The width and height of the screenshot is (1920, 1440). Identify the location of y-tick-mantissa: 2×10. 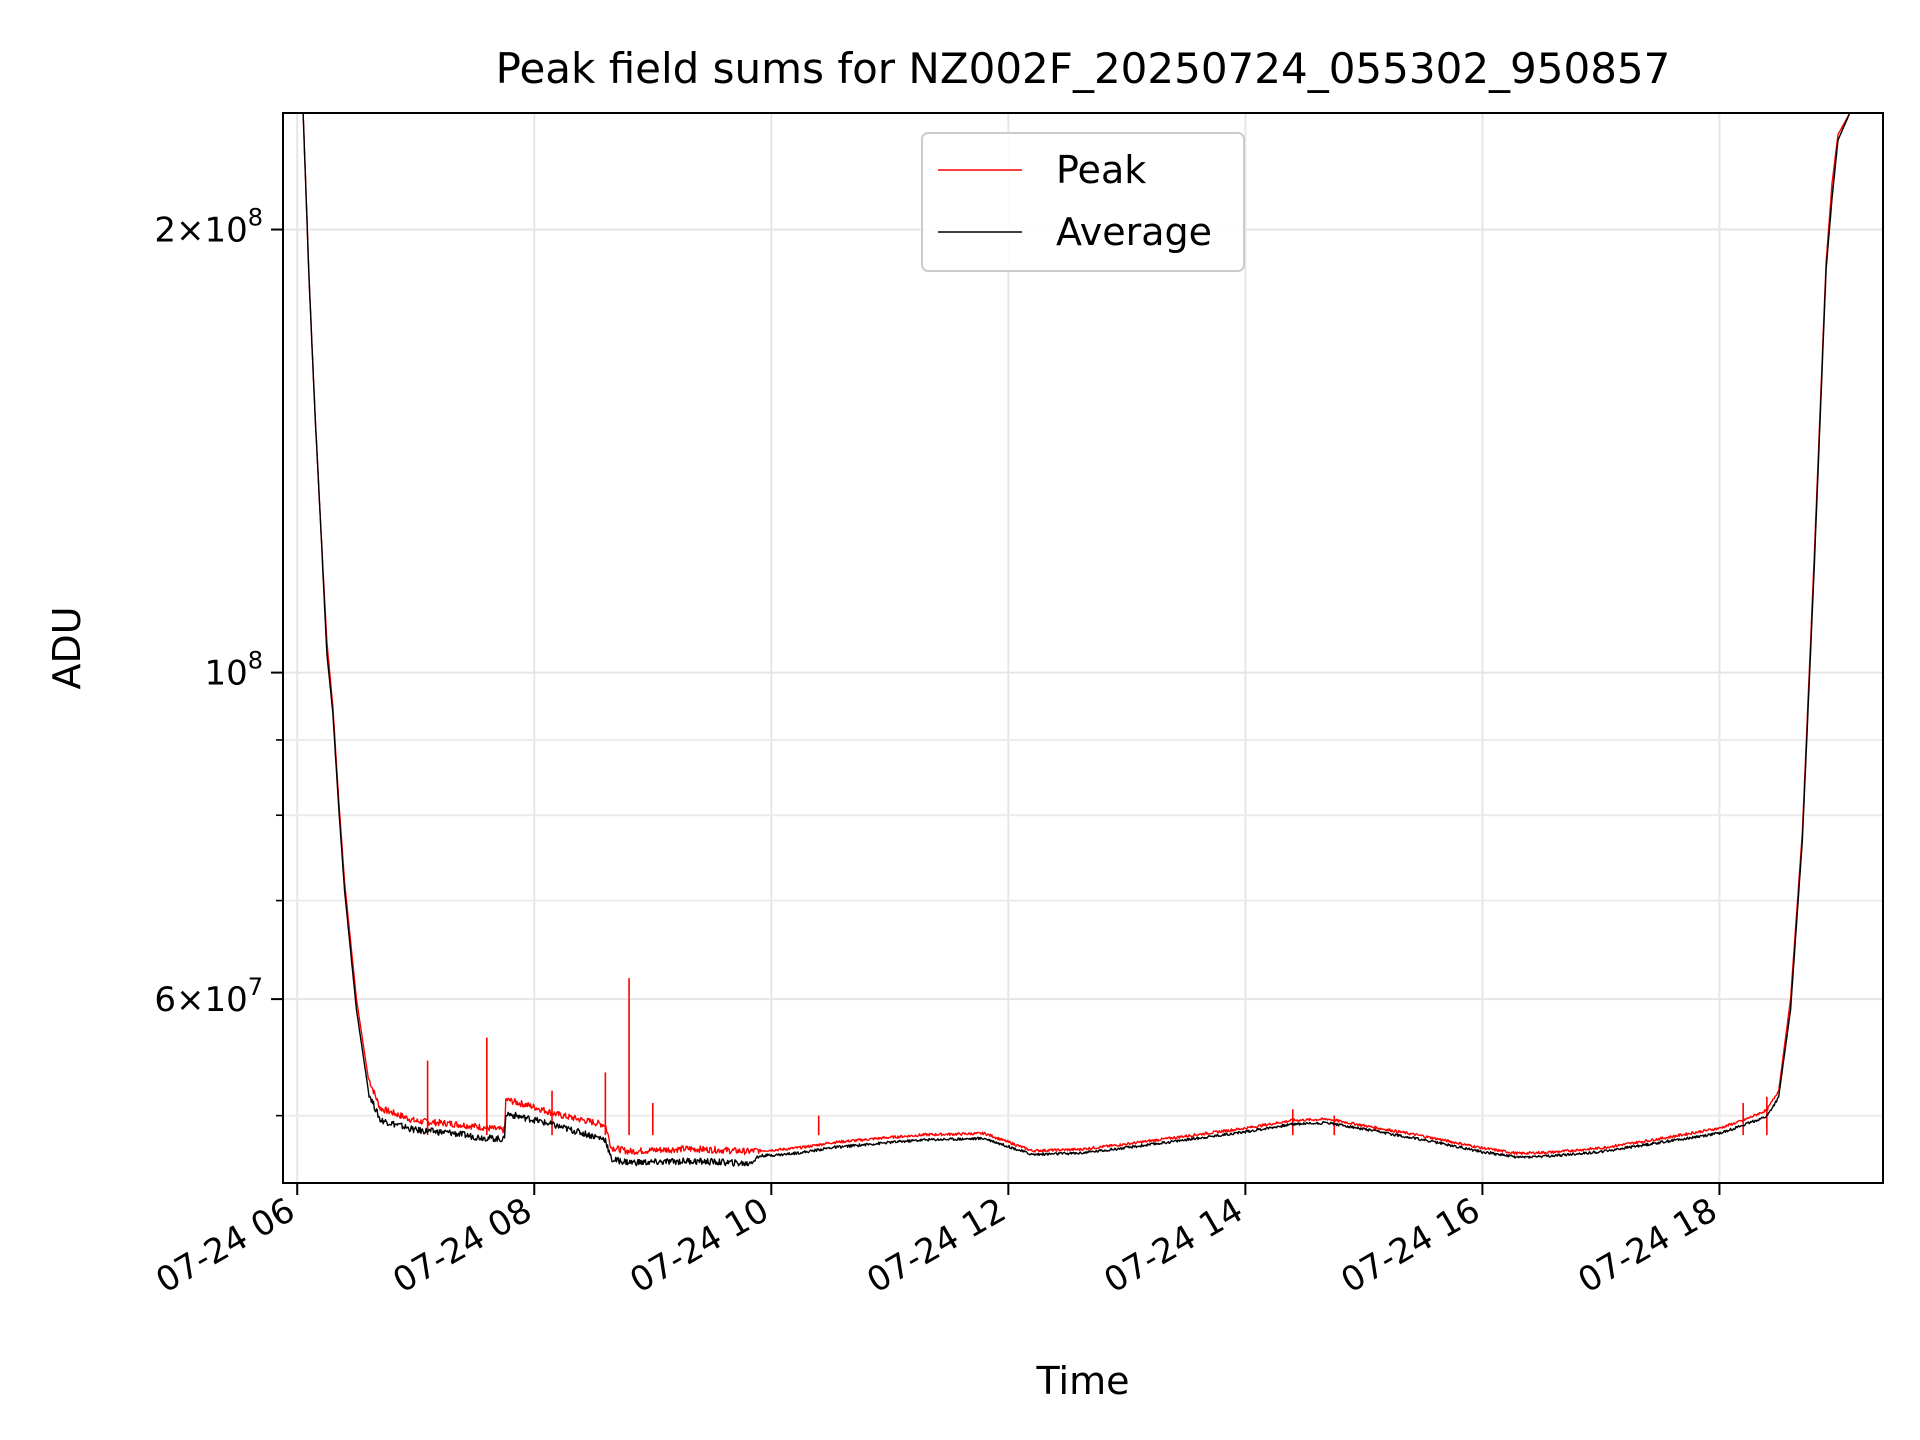
(200, 231).